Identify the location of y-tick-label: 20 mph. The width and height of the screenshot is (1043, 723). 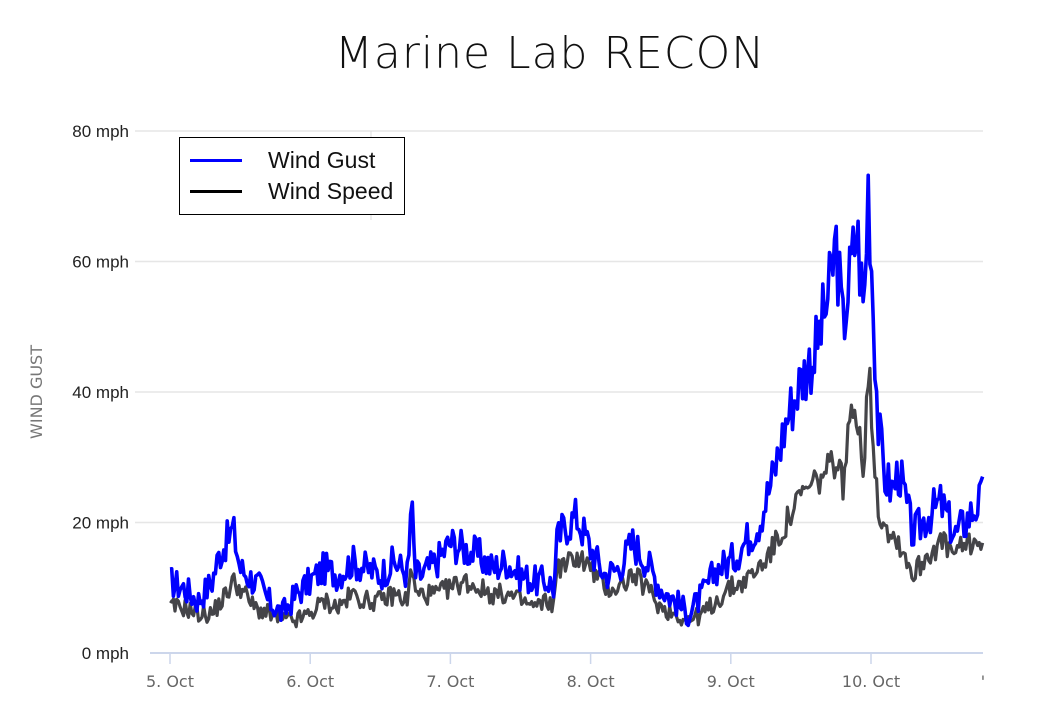
(100, 523).